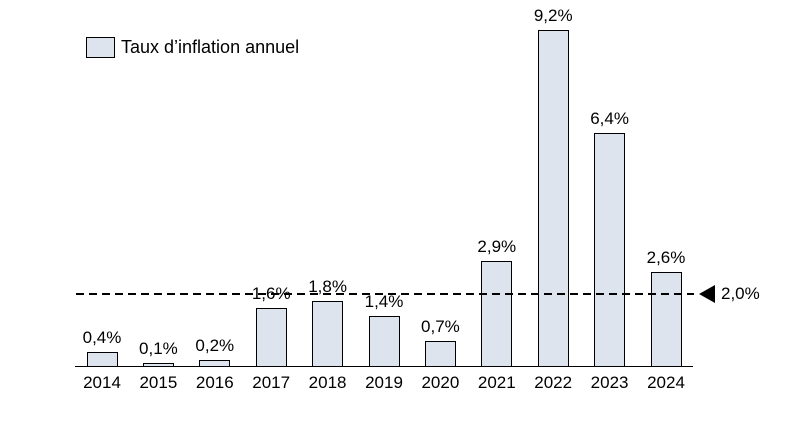 The width and height of the screenshot is (793, 426). What do you see at coordinates (553, 15) in the screenshot?
I see `bar-value-label-2022: 9,2%` at bounding box center [553, 15].